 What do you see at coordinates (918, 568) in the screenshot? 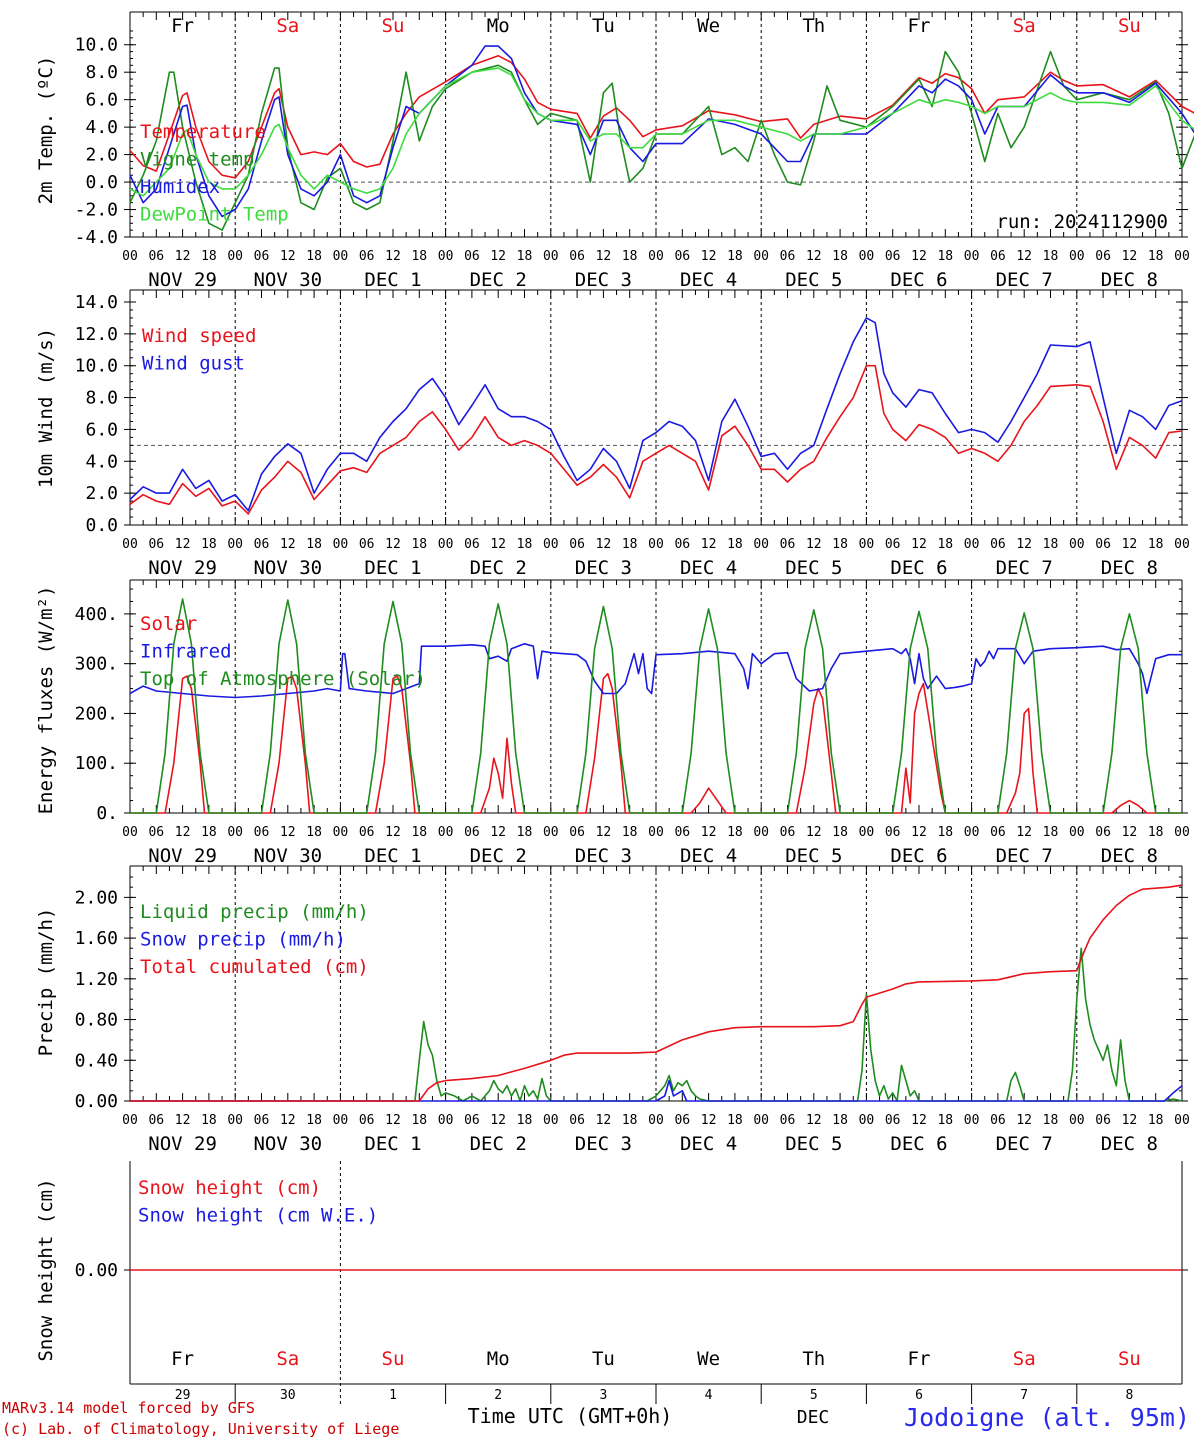
I see `date-label: DEC 6` at bounding box center [918, 568].